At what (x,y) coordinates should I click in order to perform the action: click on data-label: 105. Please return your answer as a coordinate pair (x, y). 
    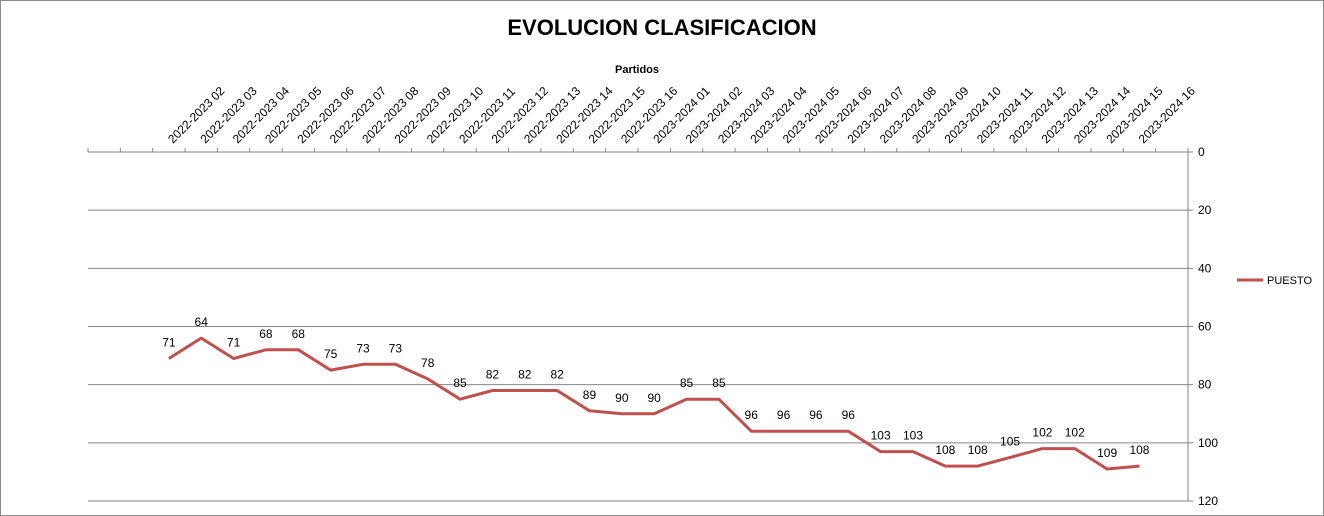
    Looking at the image, I should click on (1010, 441).